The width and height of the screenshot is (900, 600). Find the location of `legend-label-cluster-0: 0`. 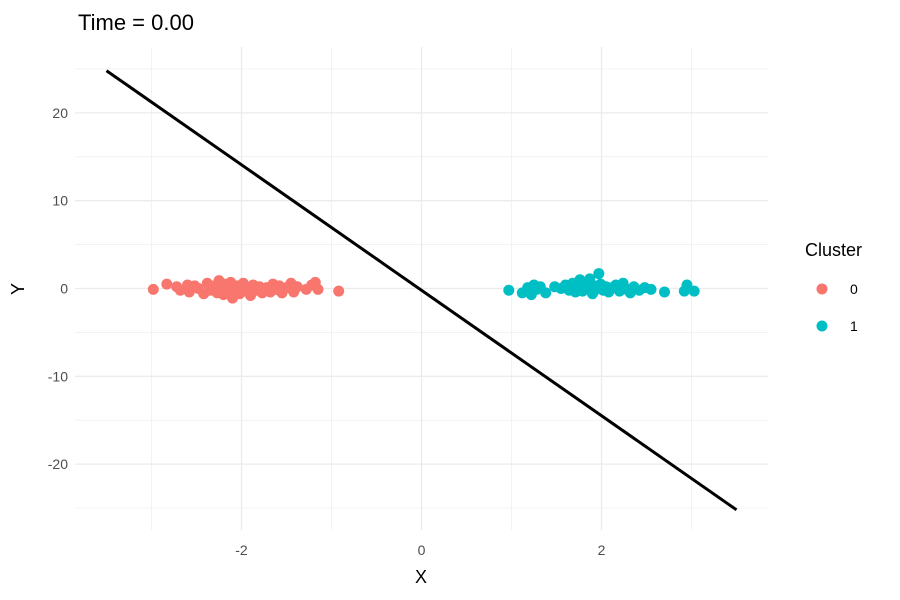

legend-label-cluster-0: 0 is located at coordinates (854, 289).